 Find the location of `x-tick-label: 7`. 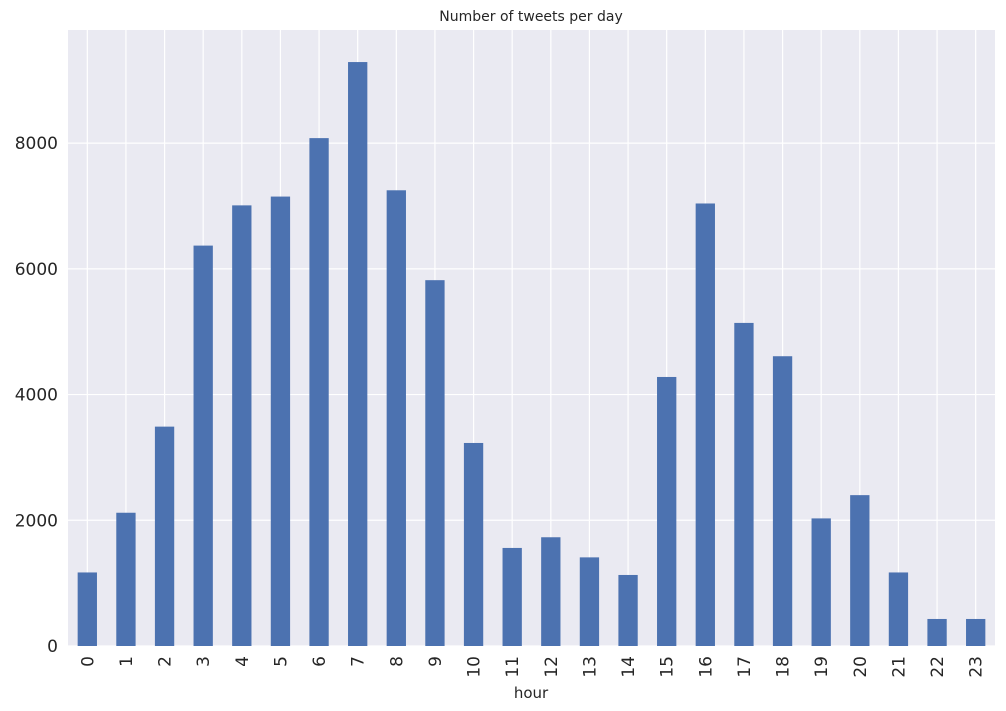

x-tick-label: 7 is located at coordinates (359, 661).